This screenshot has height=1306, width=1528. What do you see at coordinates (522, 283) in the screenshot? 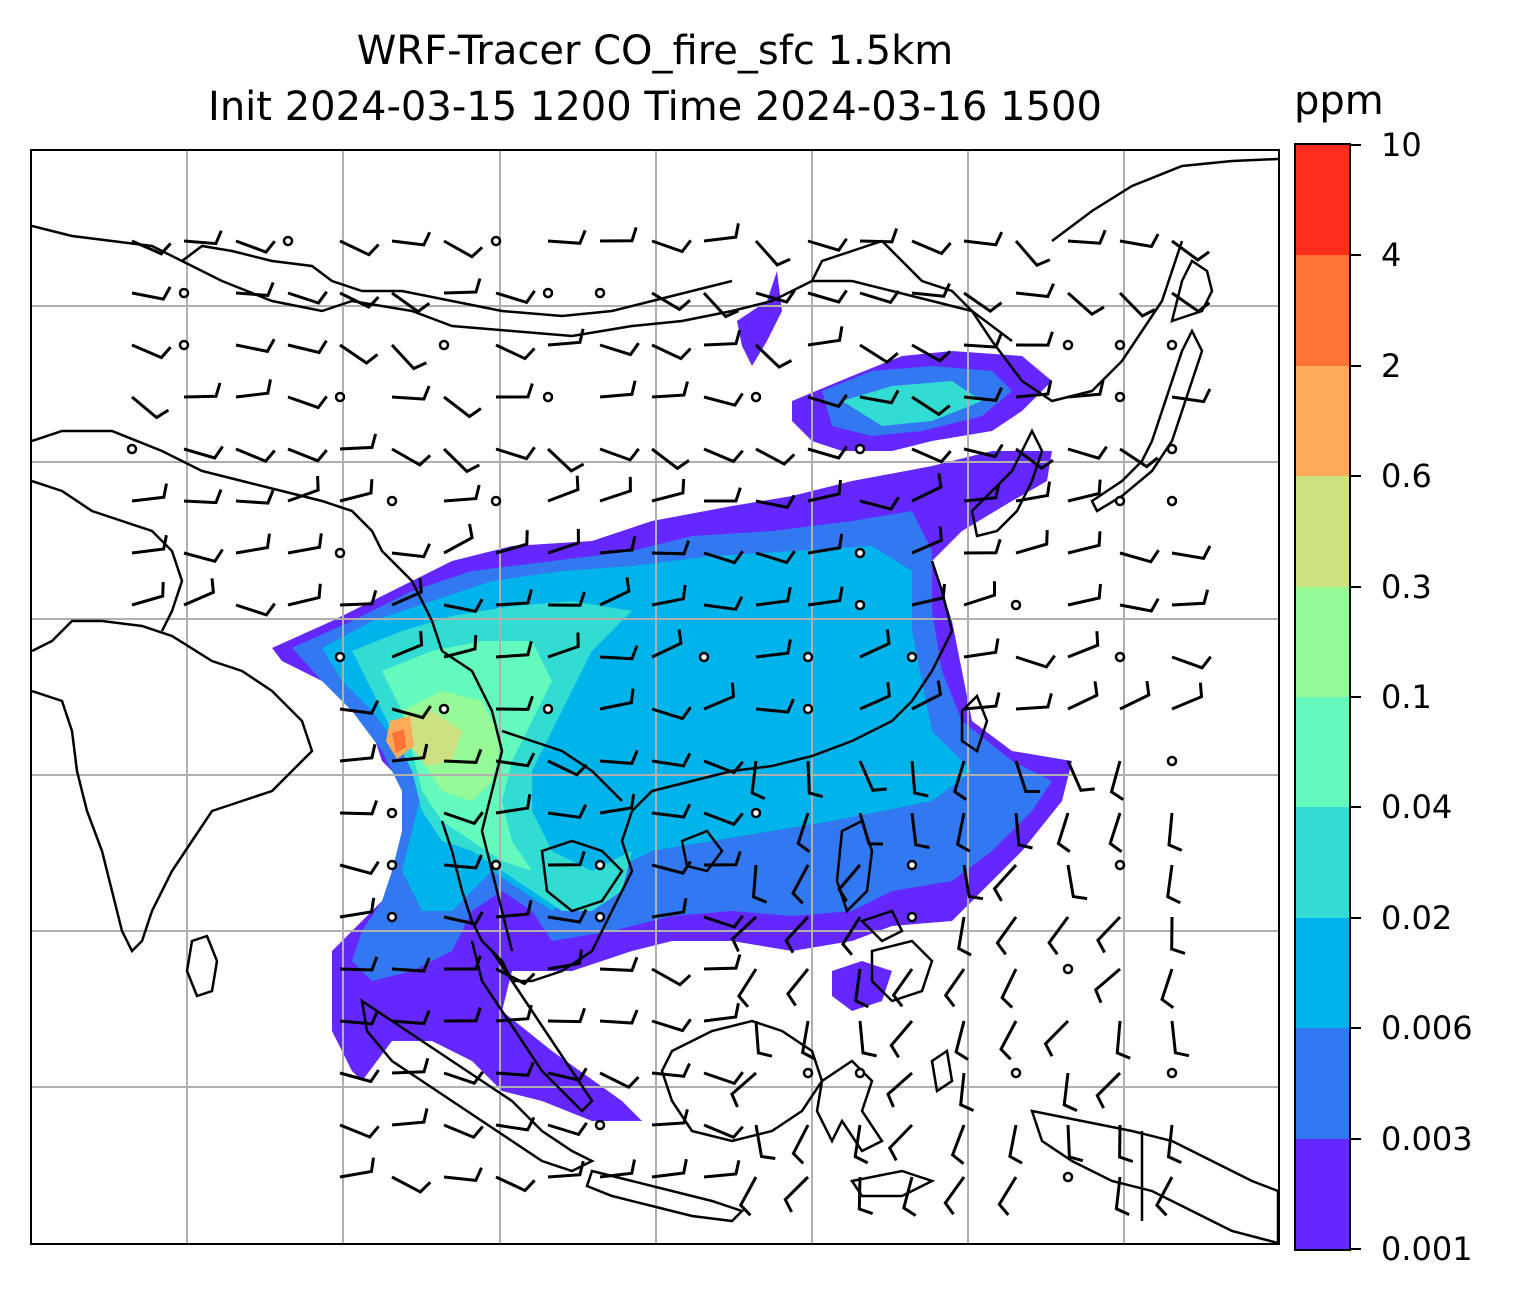
I see `mongolia-border` at bounding box center [522, 283].